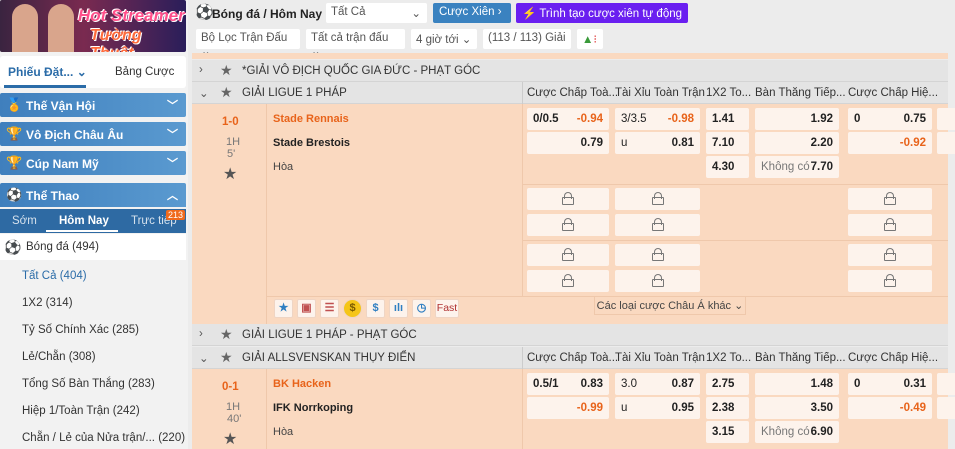 This screenshot has height=449, width=955. What do you see at coordinates (797, 143) in the screenshot?
I see `odds-cell: 2.20` at bounding box center [797, 143].